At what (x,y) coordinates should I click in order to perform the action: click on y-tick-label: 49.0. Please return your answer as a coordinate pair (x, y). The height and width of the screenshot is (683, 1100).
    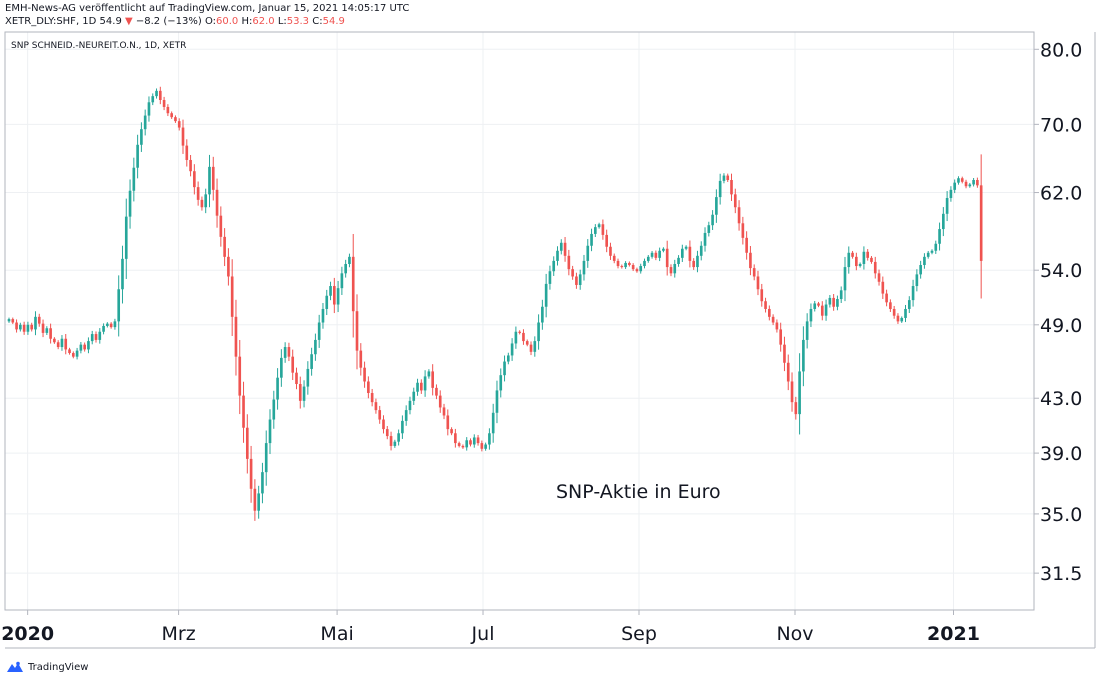
    Looking at the image, I should click on (1061, 326).